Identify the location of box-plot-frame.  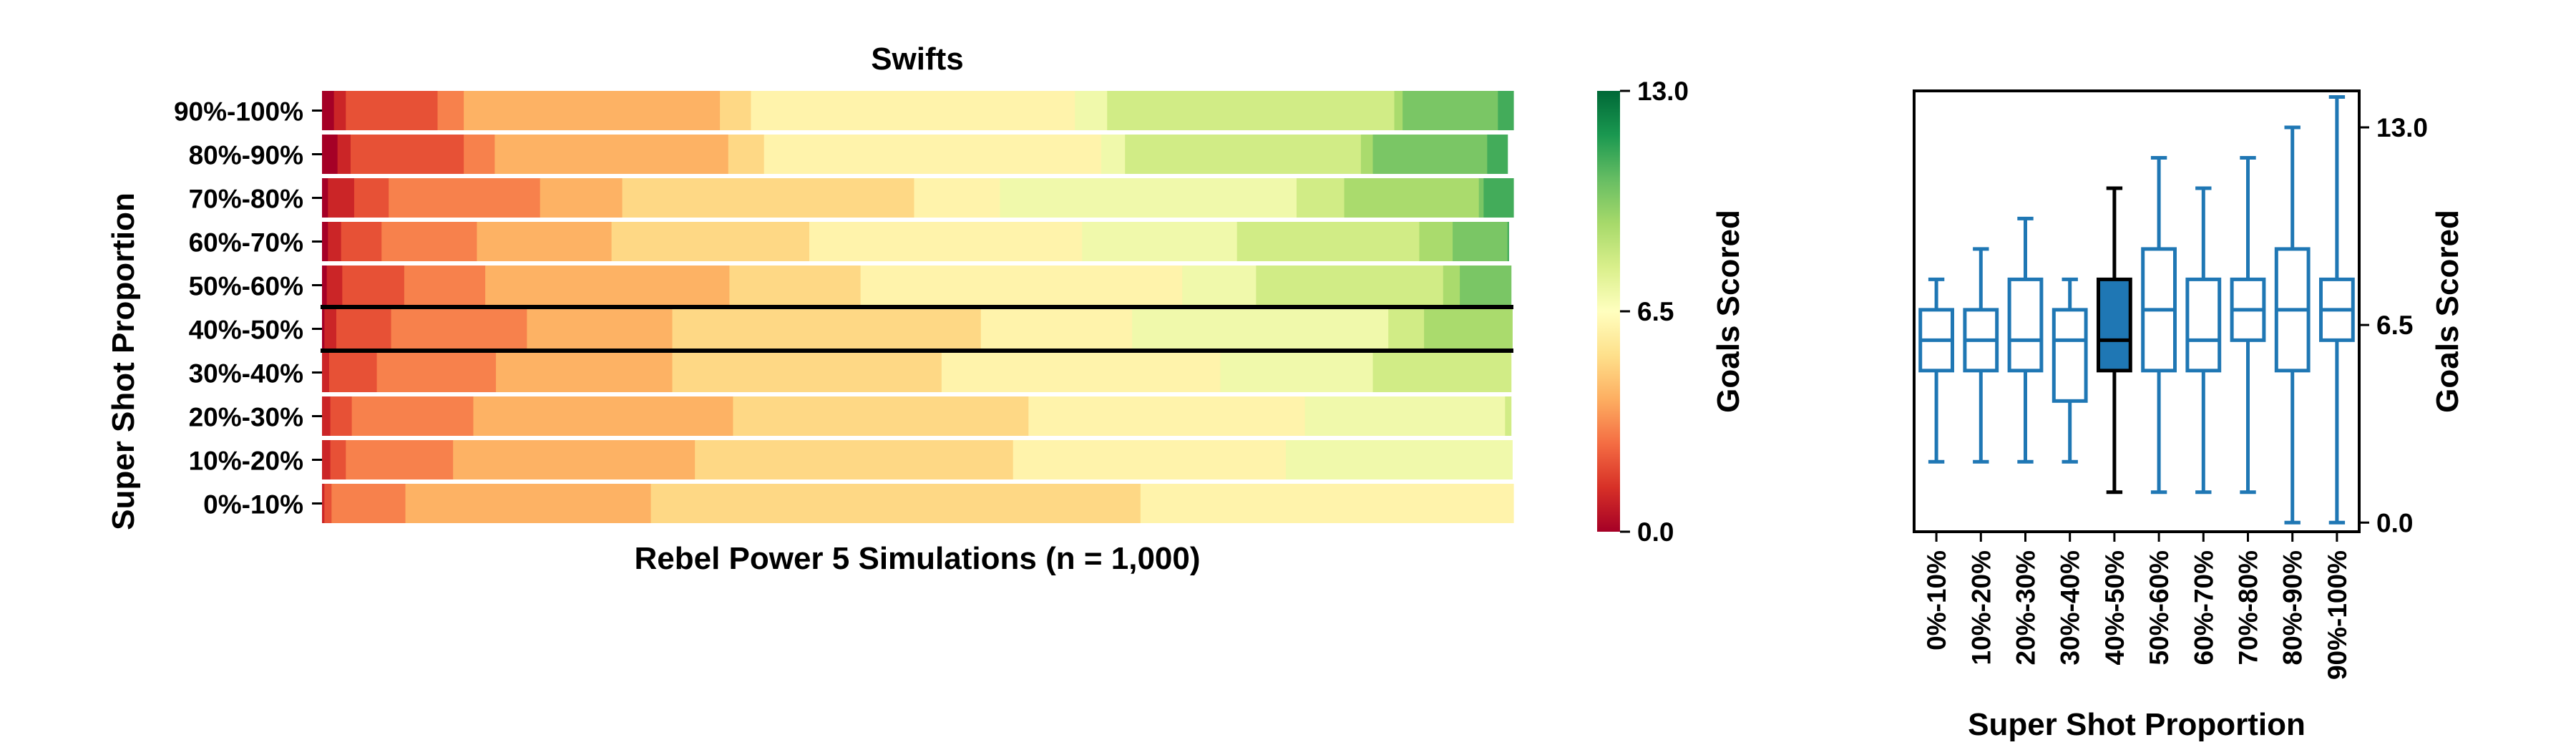
(2137, 311).